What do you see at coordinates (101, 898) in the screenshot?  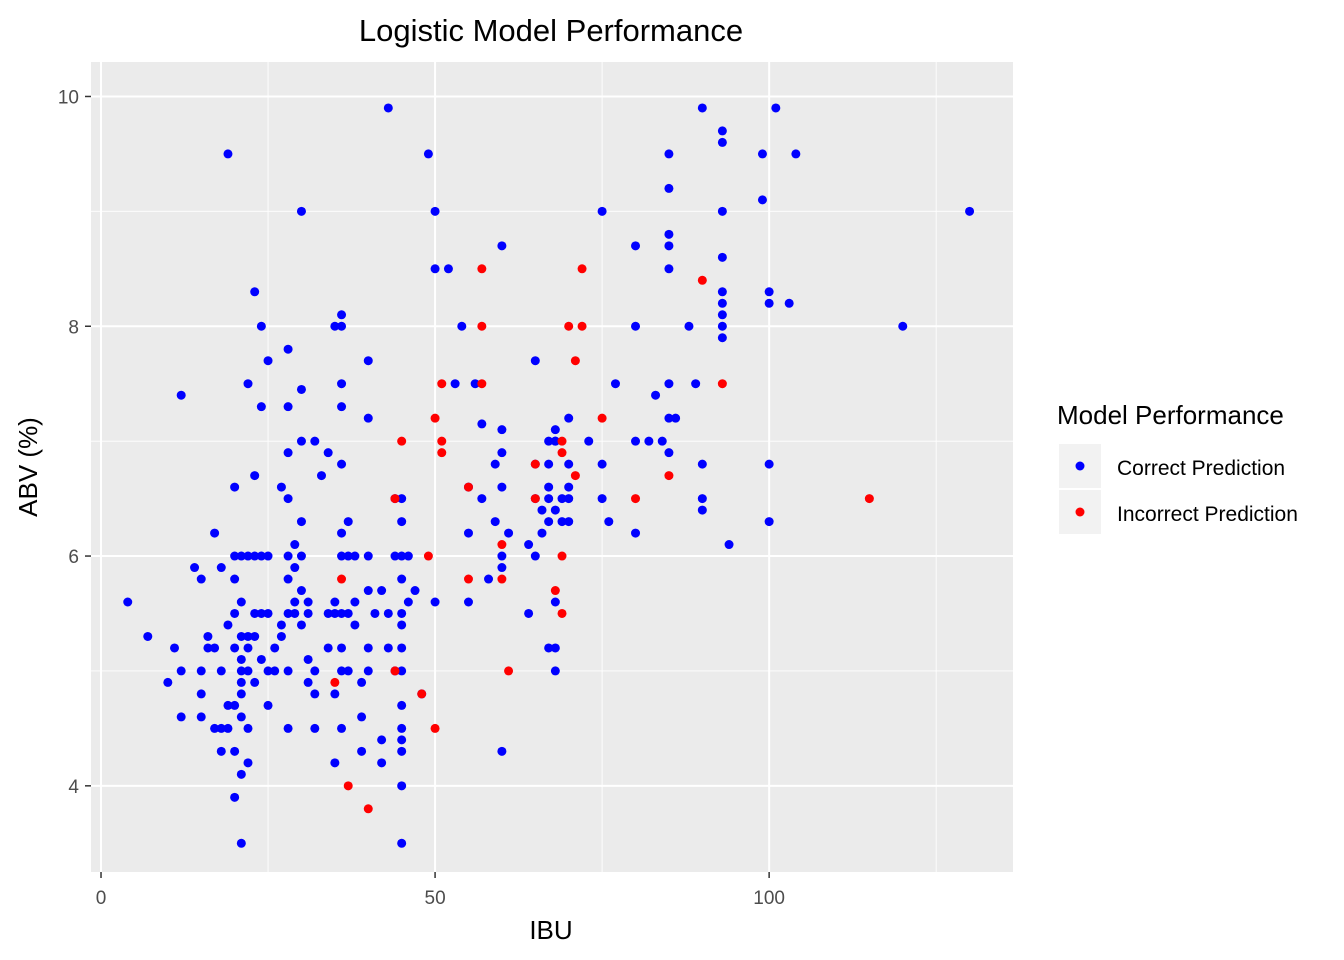 I see `x-tick-label: 0` at bounding box center [101, 898].